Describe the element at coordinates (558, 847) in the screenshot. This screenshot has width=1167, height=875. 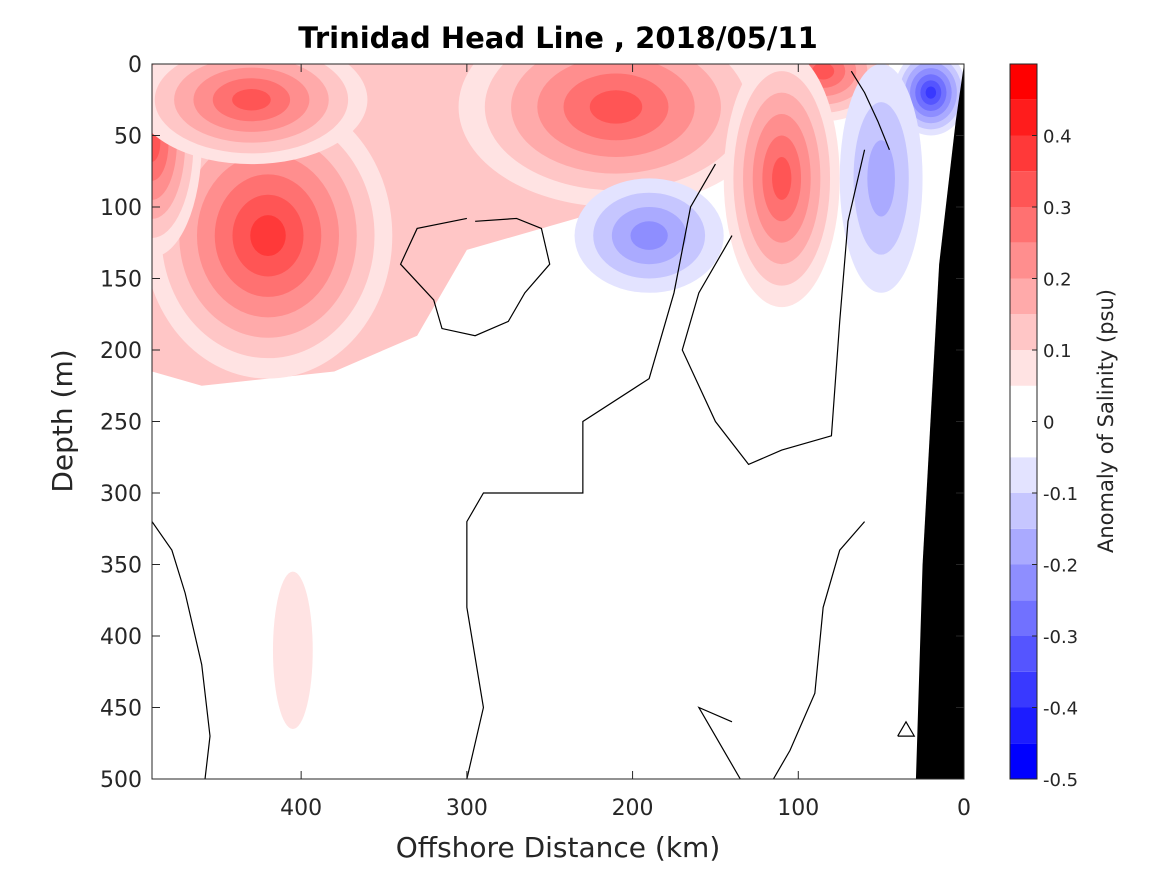
I see `x-axis-label: Offshore Distance (km)` at that location.